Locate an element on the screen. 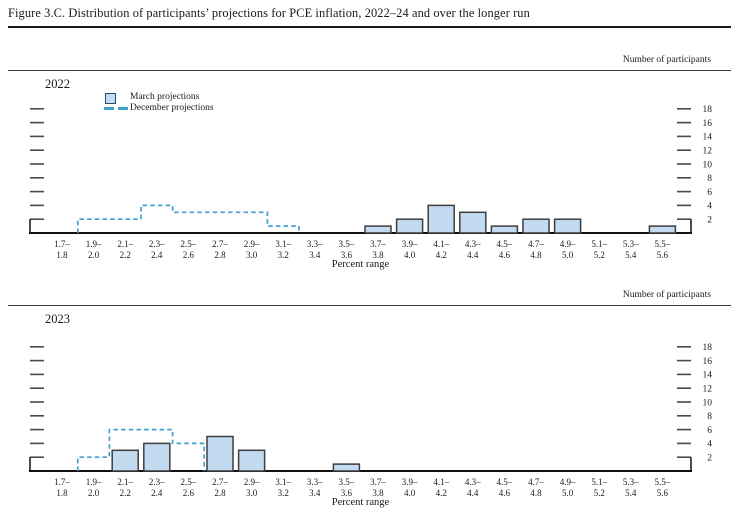 The width and height of the screenshot is (737, 526). bin-label: 3.6 is located at coordinates (347, 493).